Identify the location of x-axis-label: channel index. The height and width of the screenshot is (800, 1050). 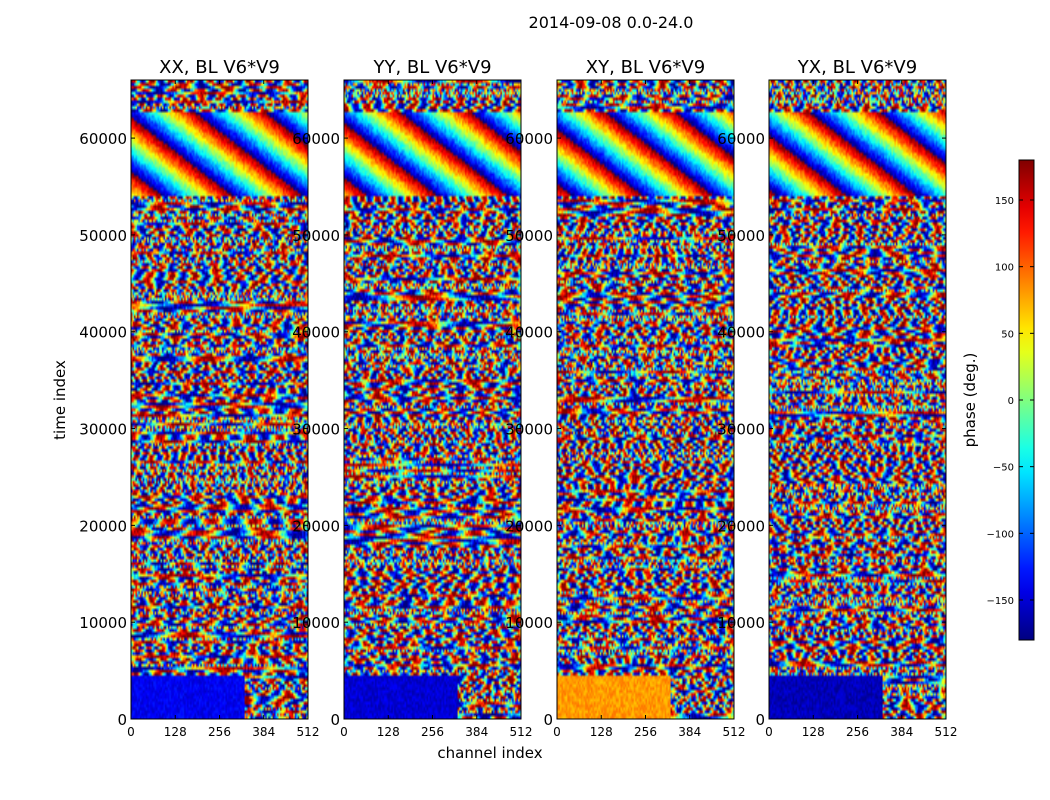
(489, 753).